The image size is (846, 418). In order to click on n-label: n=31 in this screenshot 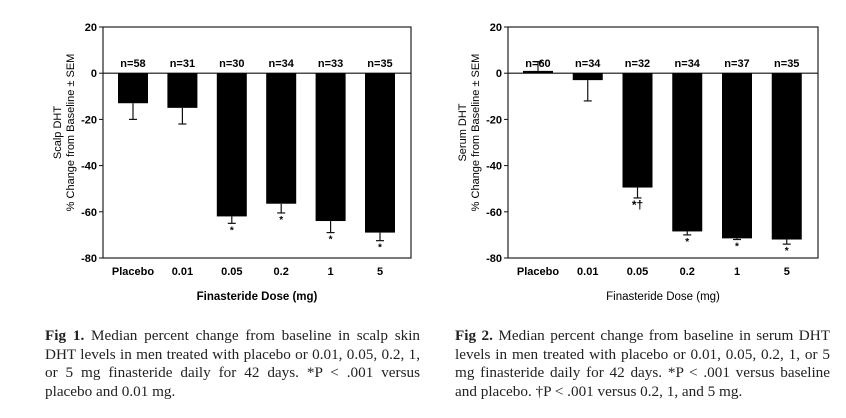, I will do `click(182, 64)`.